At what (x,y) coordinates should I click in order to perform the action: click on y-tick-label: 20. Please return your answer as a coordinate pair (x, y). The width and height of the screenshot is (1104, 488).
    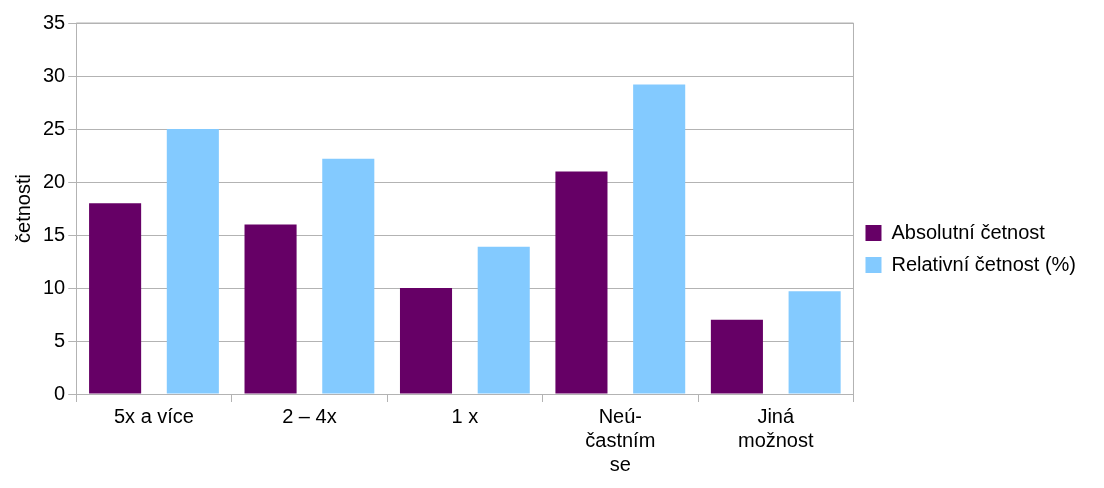
    Looking at the image, I should click on (54, 180).